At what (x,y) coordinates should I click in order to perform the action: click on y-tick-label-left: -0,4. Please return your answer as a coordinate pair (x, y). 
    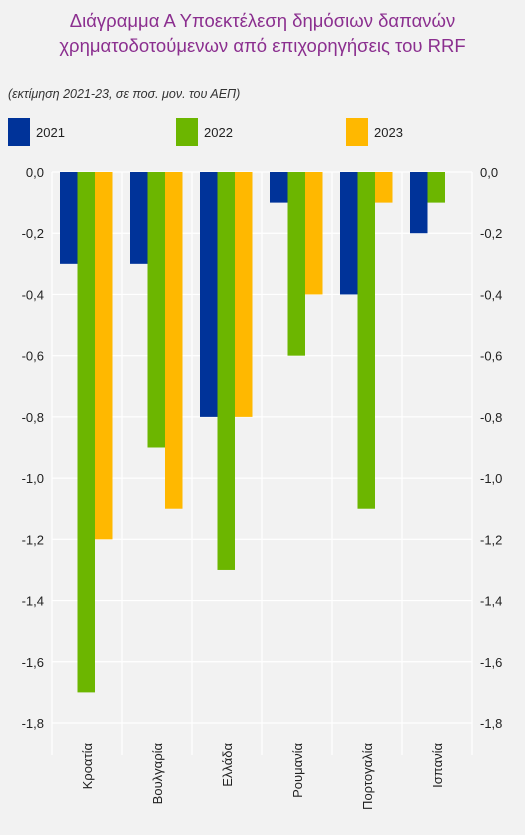
    Looking at the image, I should click on (33, 294).